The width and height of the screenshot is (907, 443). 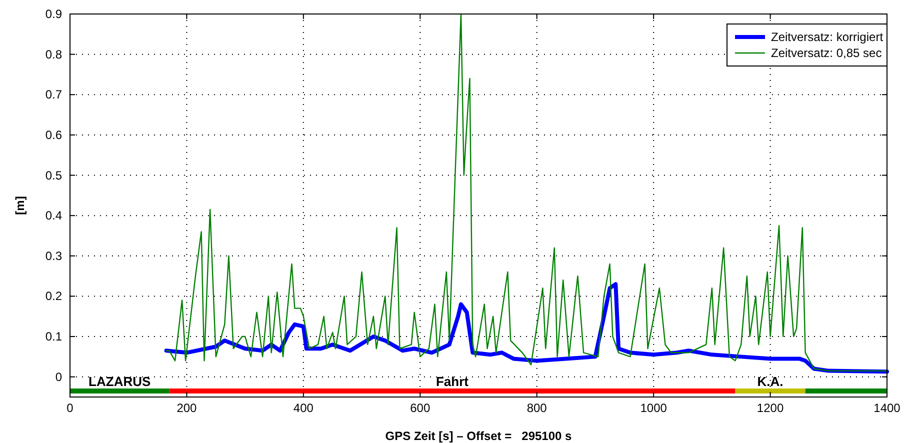 What do you see at coordinates (453, 381) in the screenshot?
I see `annotation: Fahrt` at bounding box center [453, 381].